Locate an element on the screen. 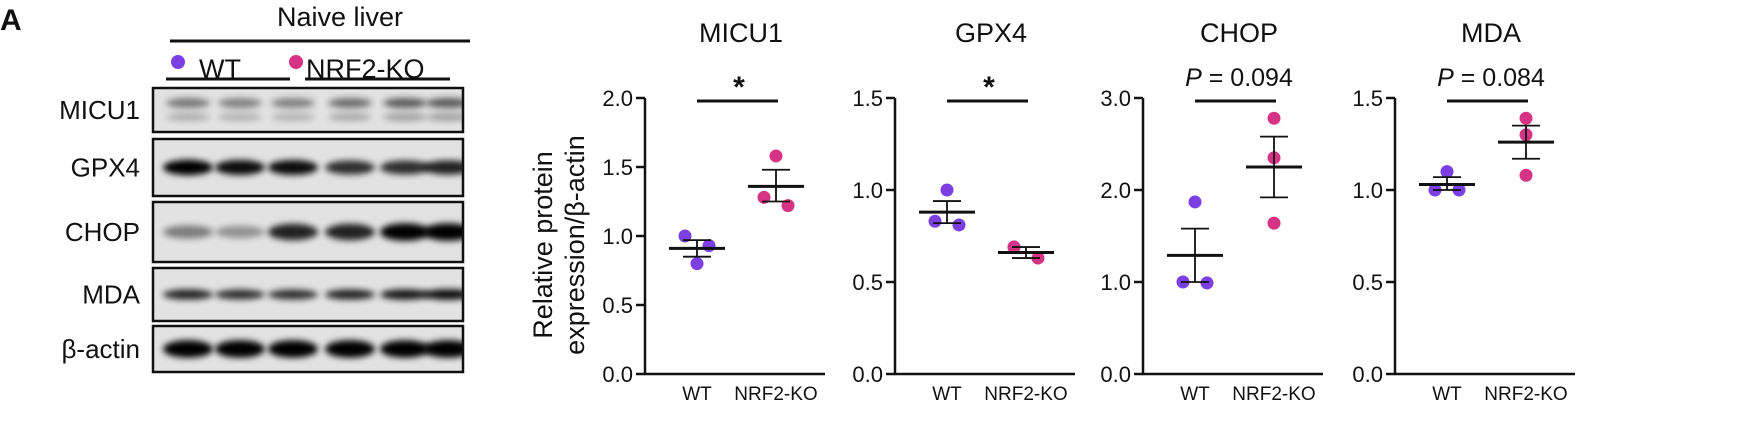 This screenshot has height=447, width=1759. blot-strip is located at coordinates (308, 110).